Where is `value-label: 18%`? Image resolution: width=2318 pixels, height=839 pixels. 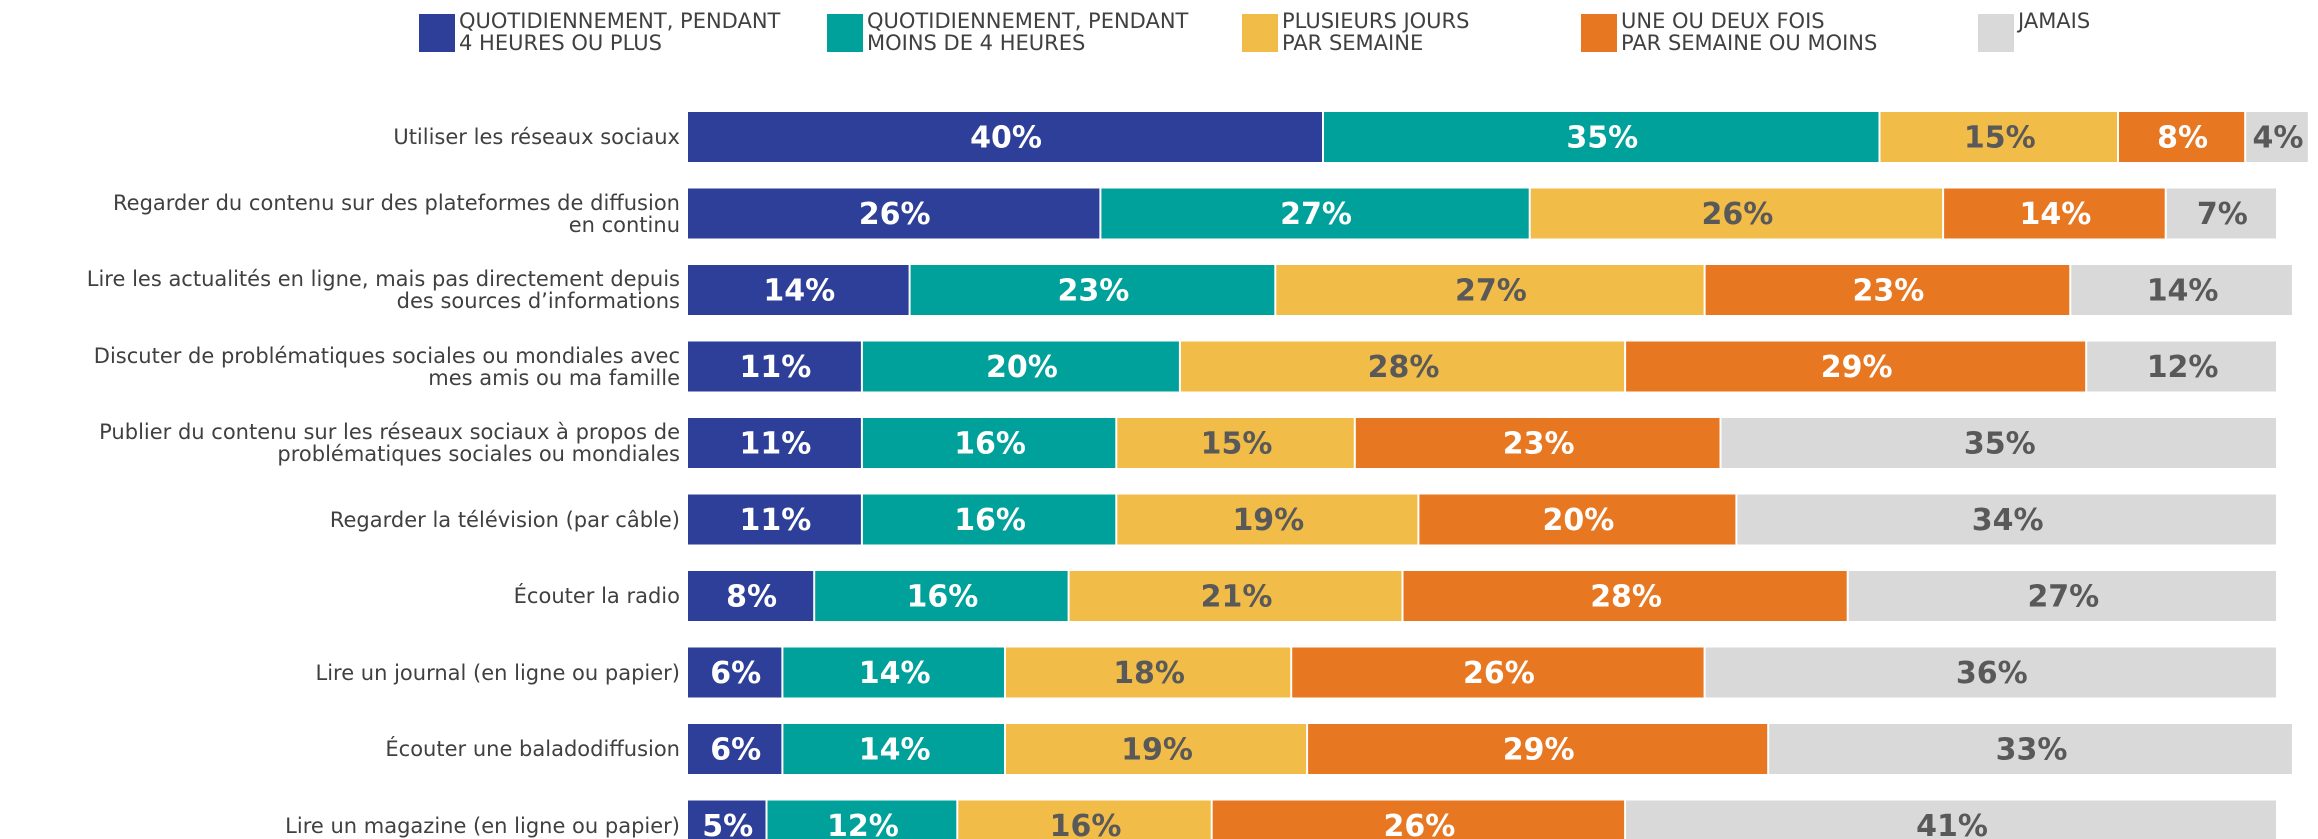
value-label: 18% is located at coordinates (1149, 673).